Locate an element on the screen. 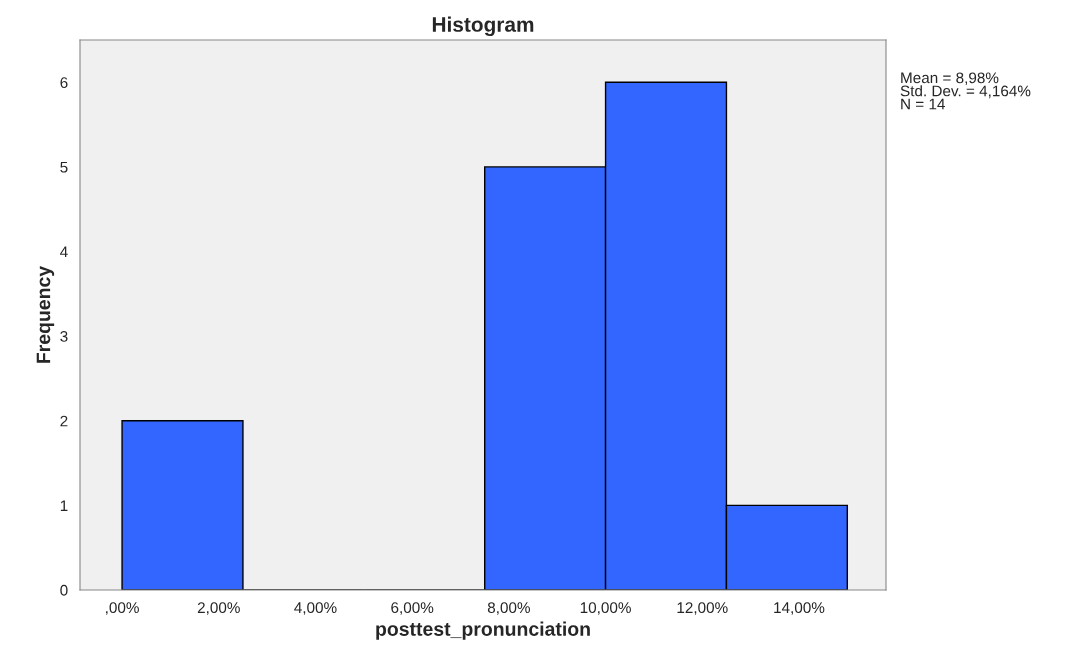  y-tick-label: 0 is located at coordinates (64, 590).